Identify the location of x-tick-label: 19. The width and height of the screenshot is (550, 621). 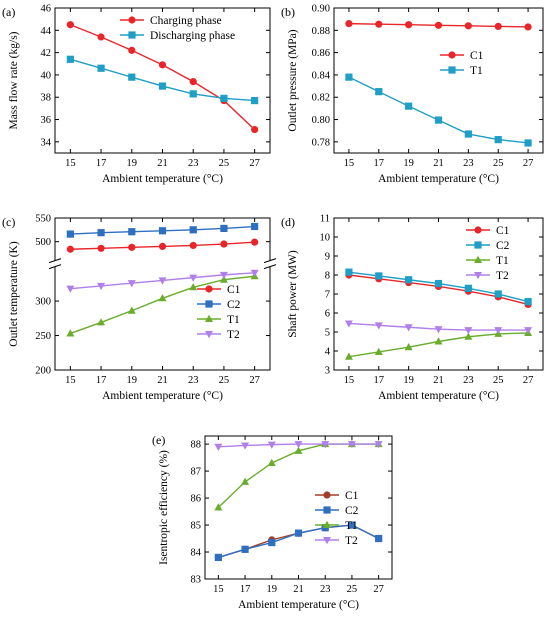
(272, 589).